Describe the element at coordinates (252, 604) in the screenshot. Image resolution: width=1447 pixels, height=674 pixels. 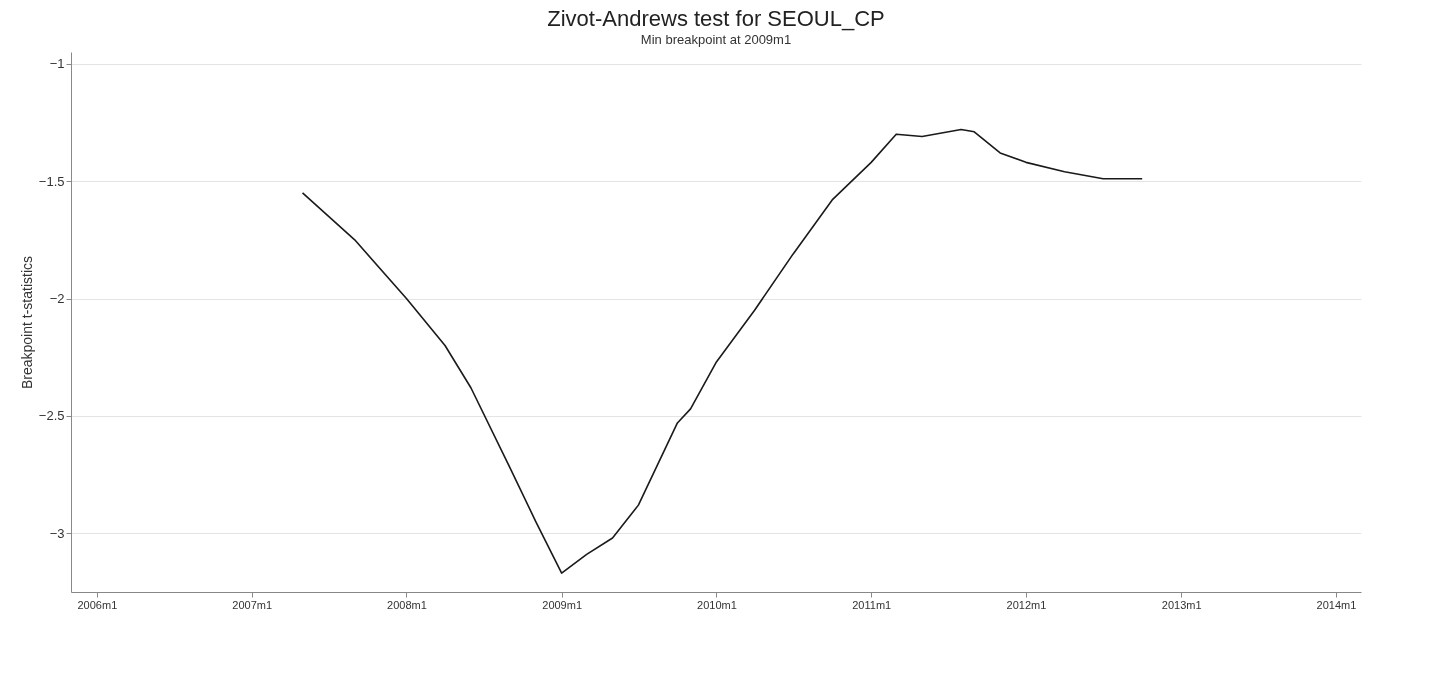
I see `x-tick-label: 2007m1` at that location.